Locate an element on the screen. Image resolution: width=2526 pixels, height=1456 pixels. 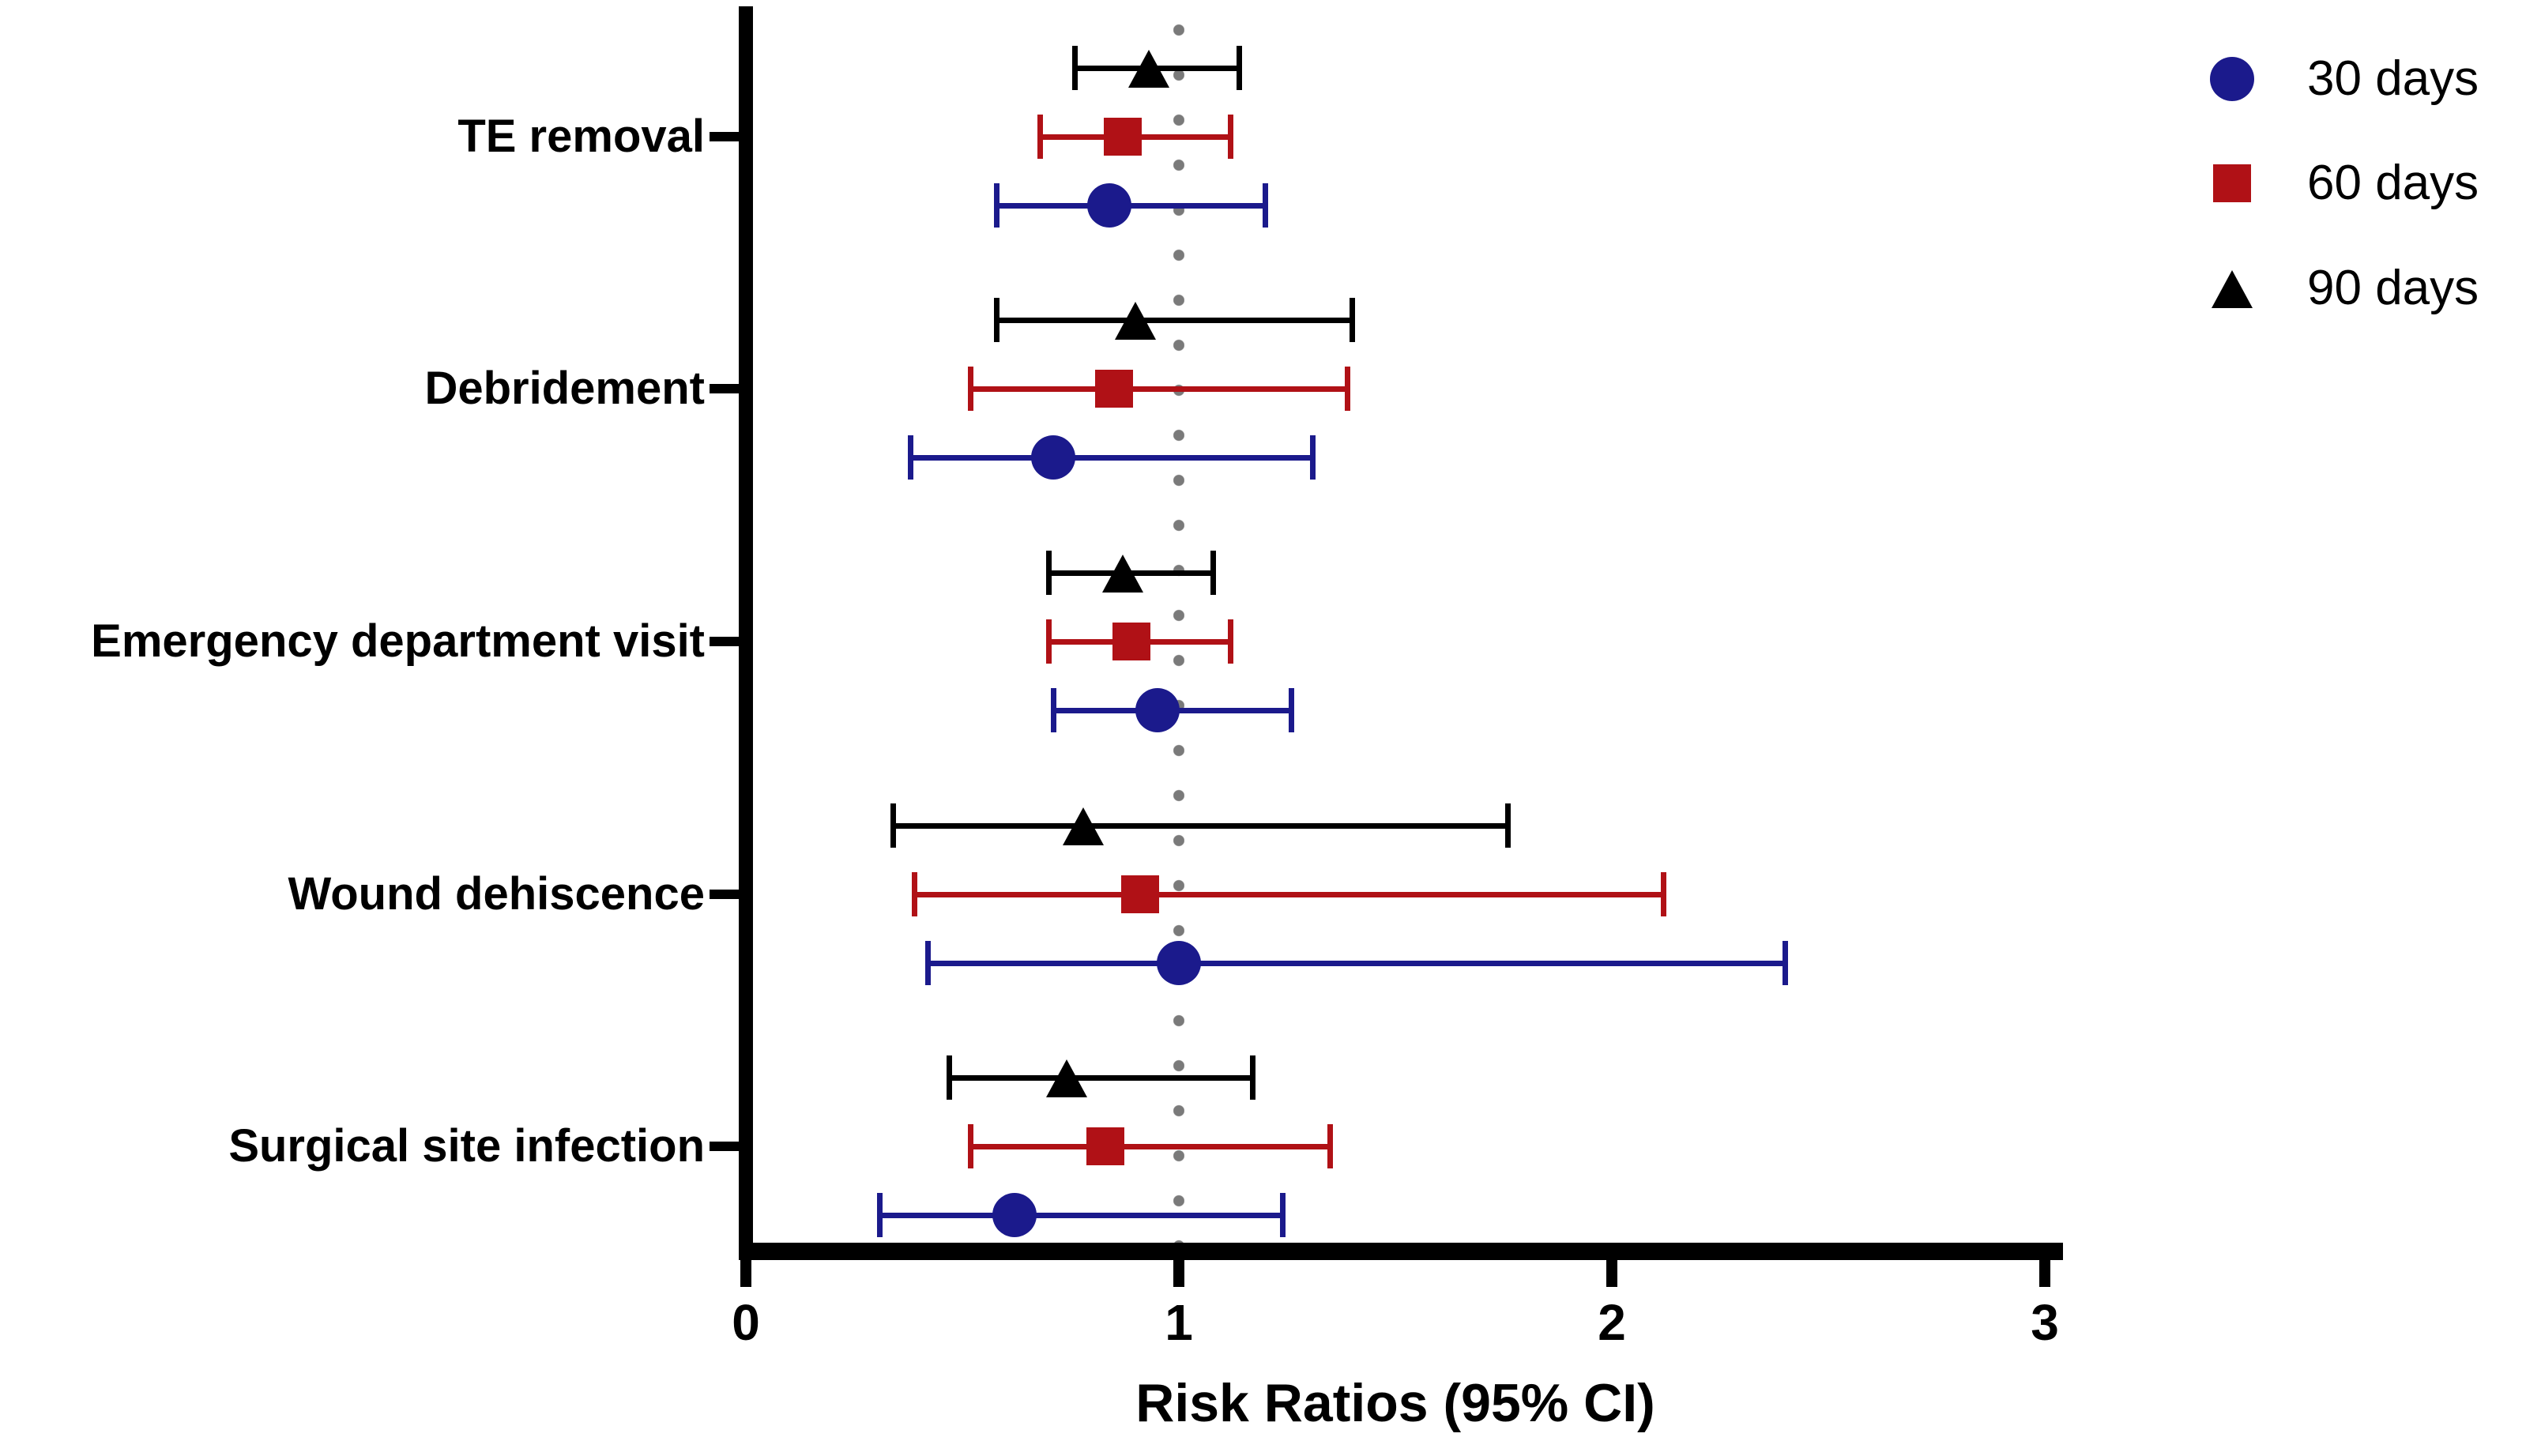
legend-marker-circle is located at coordinates (2232, 79).